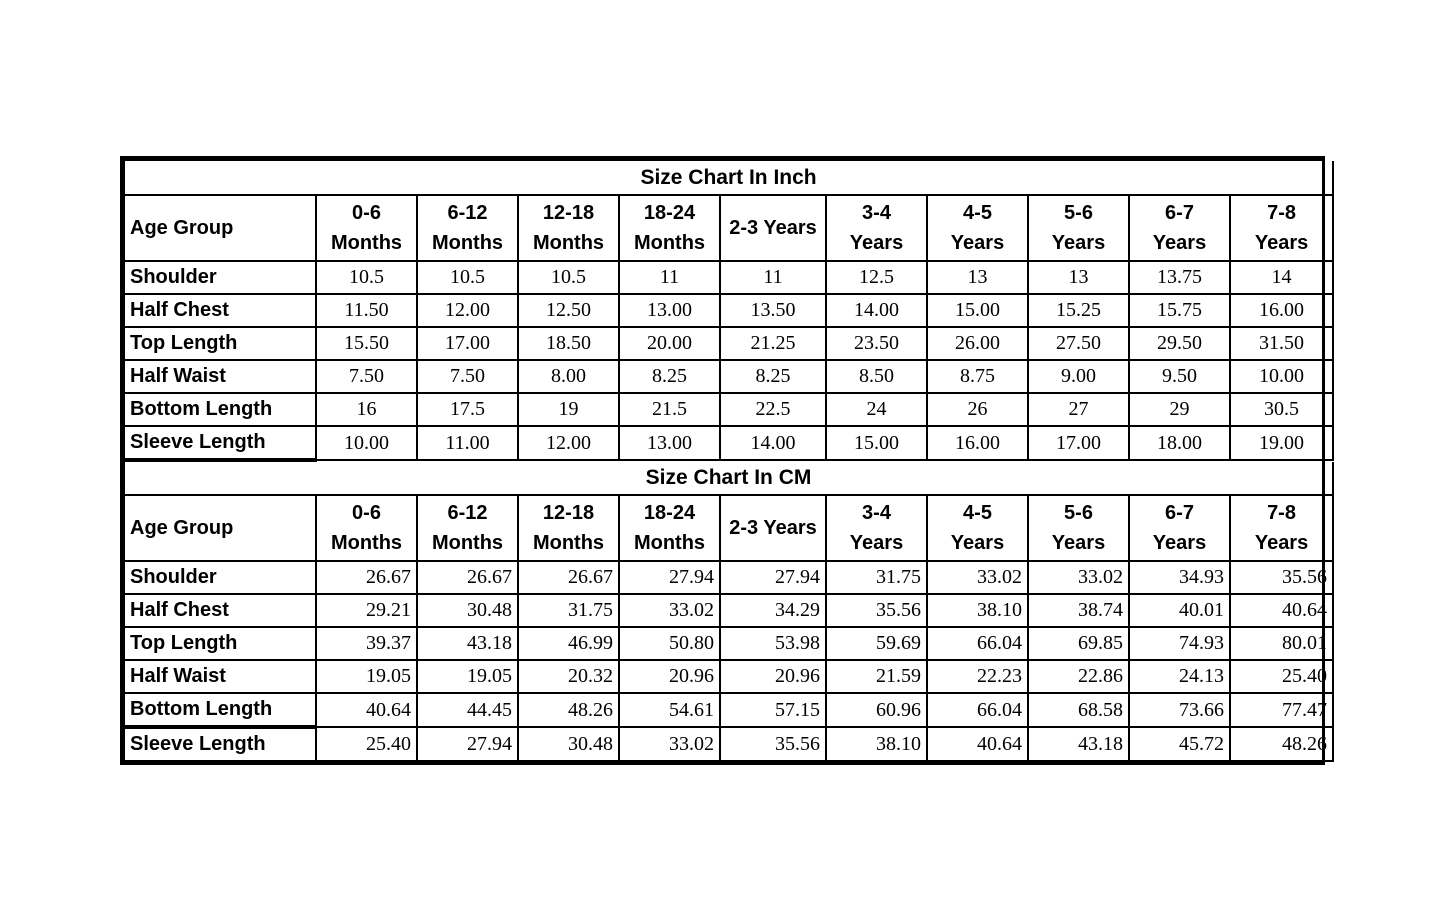 This screenshot has height=914, width=1445. Describe the element at coordinates (467, 443) in the screenshot. I see `table-cell: 11.00` at that location.